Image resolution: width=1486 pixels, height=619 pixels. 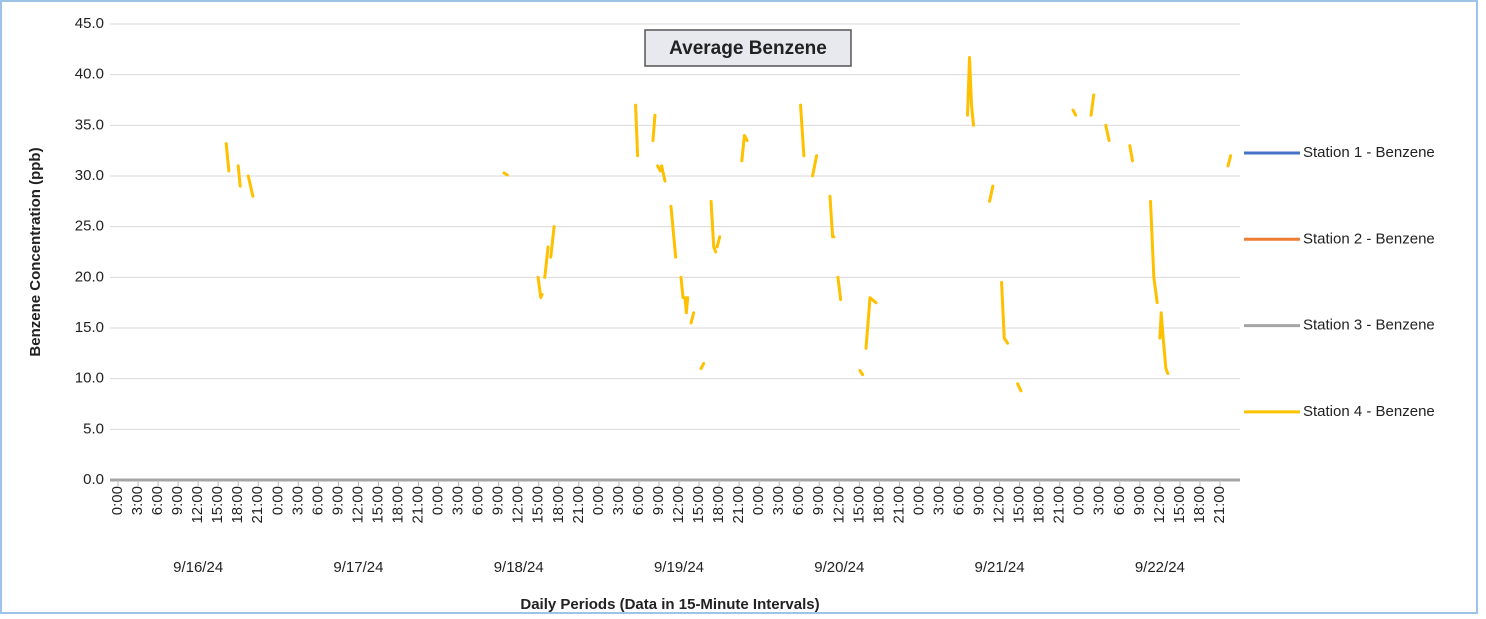 What do you see at coordinates (89, 276) in the screenshot?
I see `y-tick-label: 20.0` at bounding box center [89, 276].